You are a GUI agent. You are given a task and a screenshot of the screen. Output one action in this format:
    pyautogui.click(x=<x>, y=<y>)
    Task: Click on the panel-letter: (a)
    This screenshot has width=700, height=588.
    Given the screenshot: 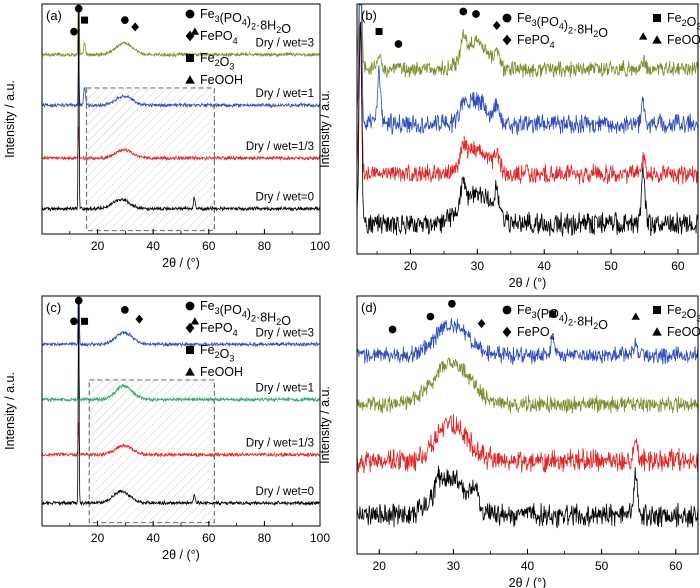 What is the action you would take?
    pyautogui.click(x=54, y=15)
    